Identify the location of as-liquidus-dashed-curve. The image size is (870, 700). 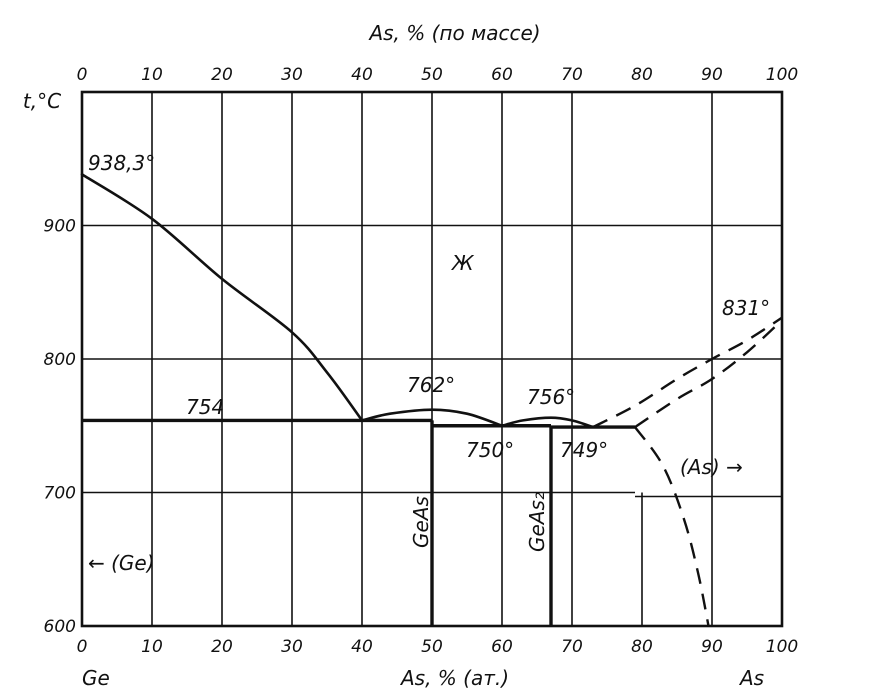
(687, 372).